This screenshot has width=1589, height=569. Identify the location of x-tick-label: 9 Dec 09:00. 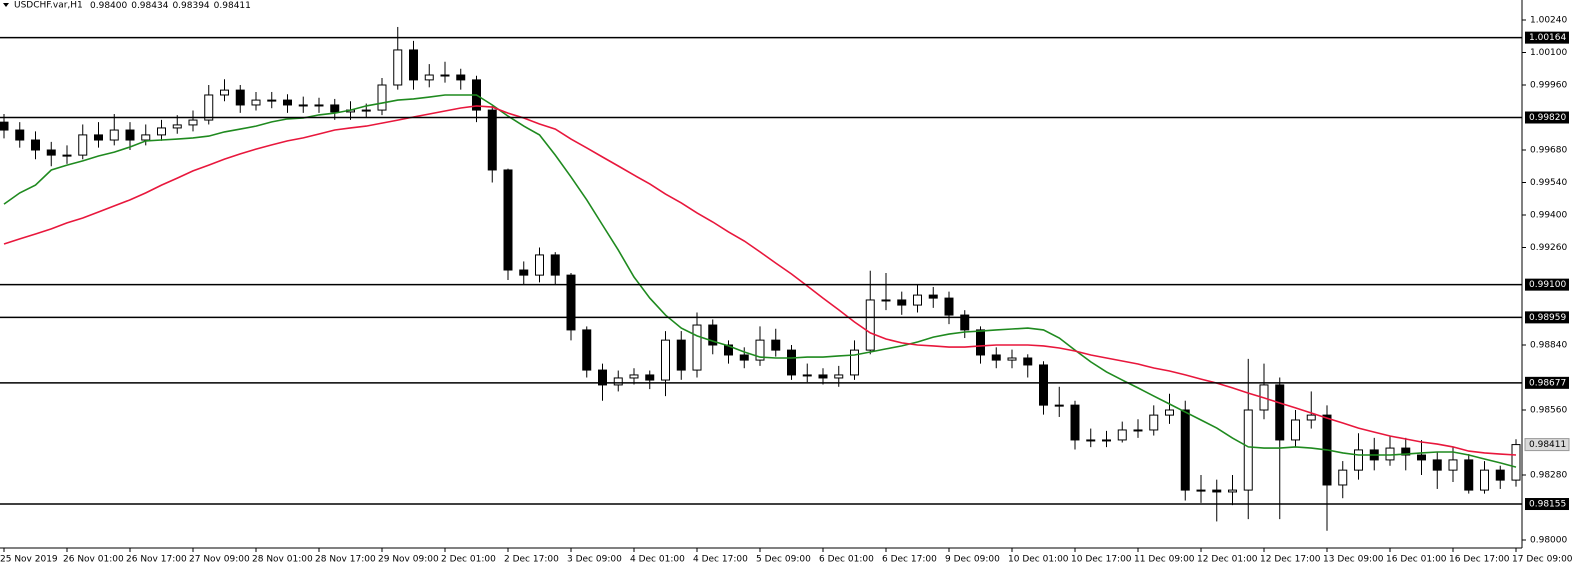
(972, 560).